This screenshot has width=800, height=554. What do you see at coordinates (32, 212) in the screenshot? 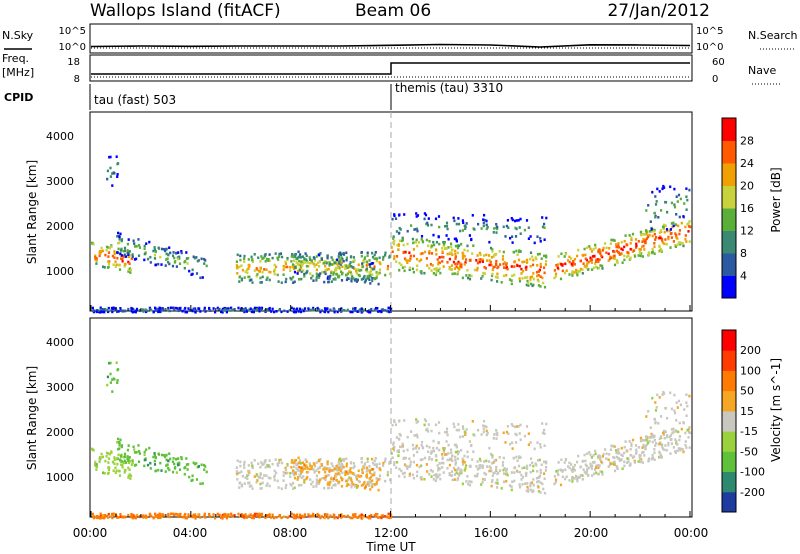
I see `power-y-label: Slant Range [km]` at bounding box center [32, 212].